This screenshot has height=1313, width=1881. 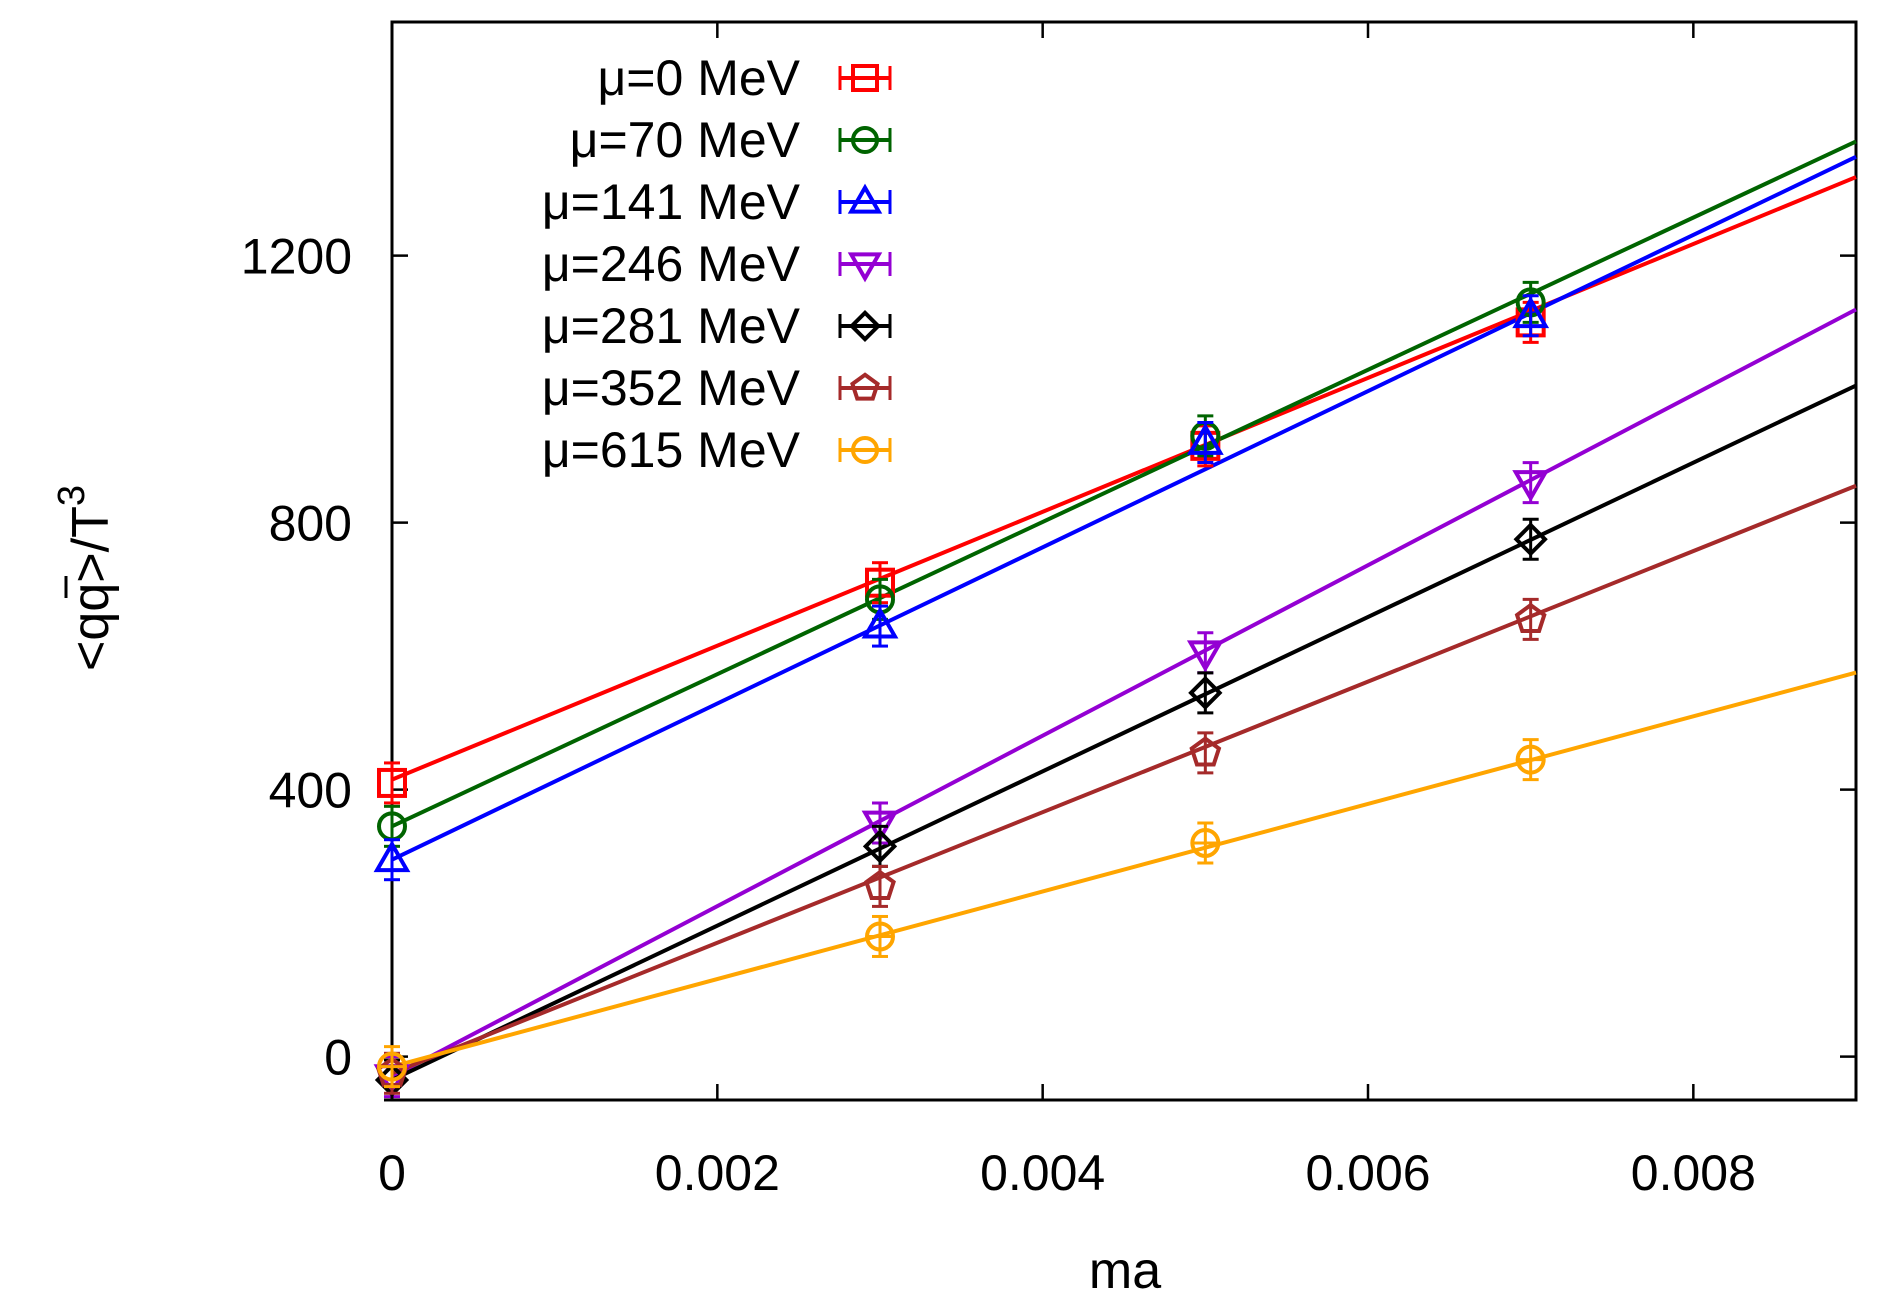 I want to click on y-axis-label: <qq>/T3, so click(x=85, y=578).